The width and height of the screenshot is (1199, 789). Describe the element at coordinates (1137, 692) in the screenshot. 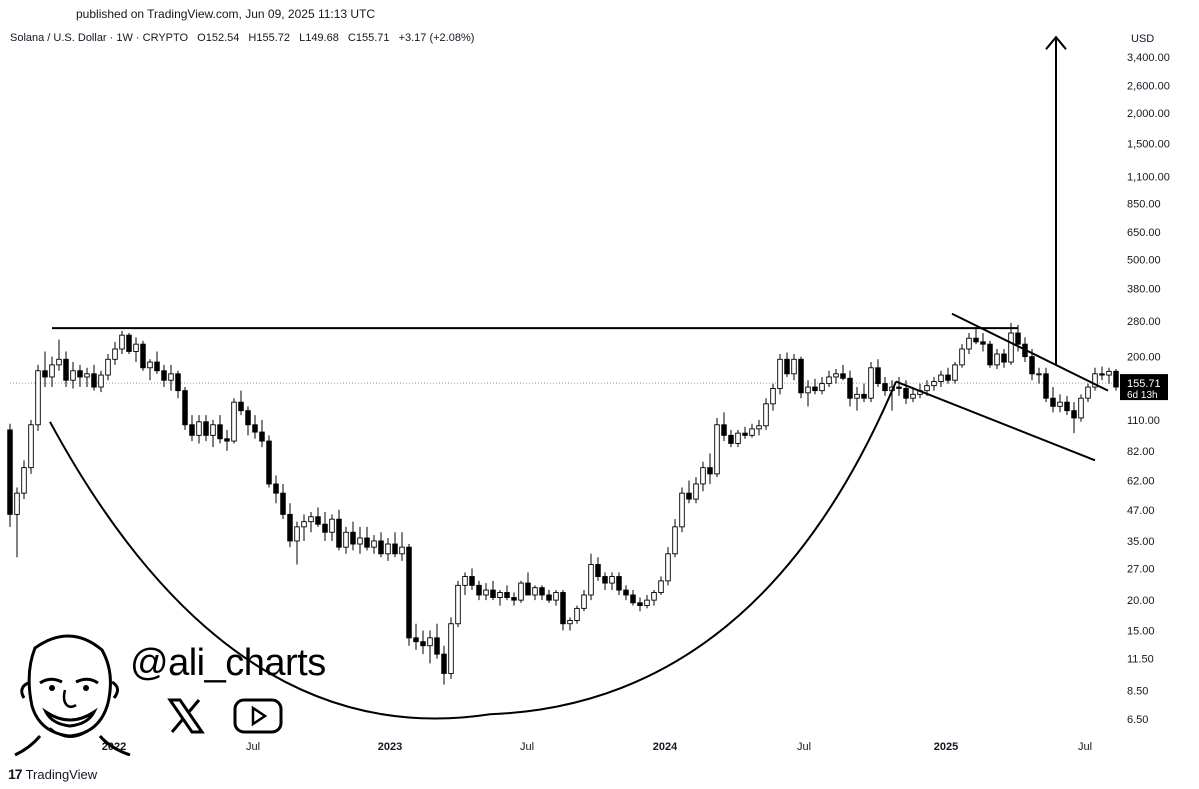

I see `price-tick-label: 8.50` at that location.